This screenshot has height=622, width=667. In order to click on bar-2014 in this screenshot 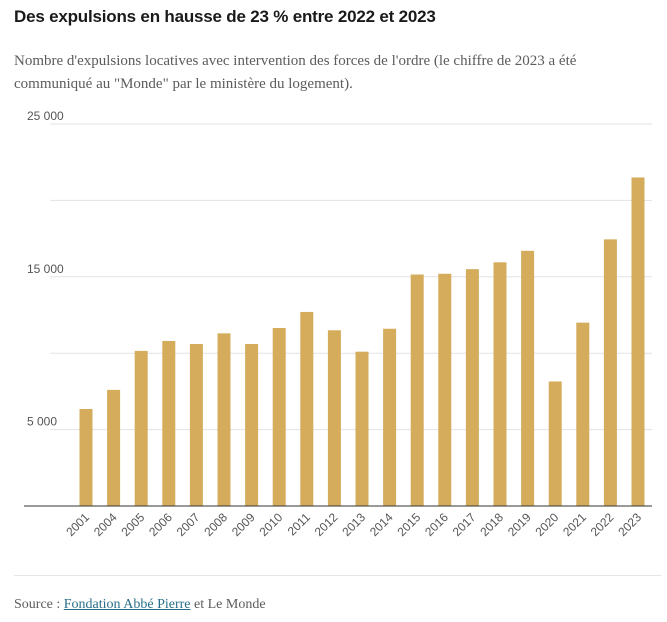, I will do `click(390, 417)`.